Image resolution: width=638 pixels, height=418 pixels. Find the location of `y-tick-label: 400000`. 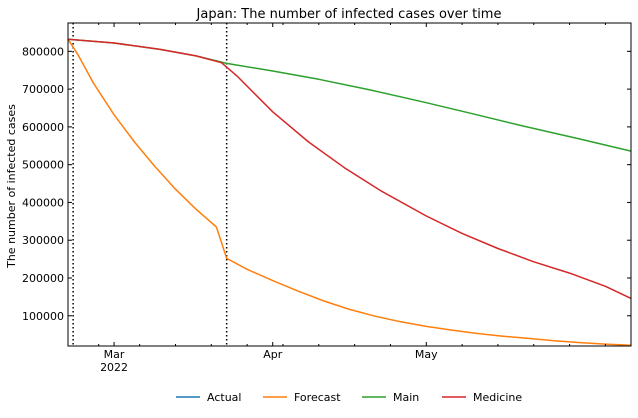

y-tick-label: 400000 is located at coordinates (43, 202).